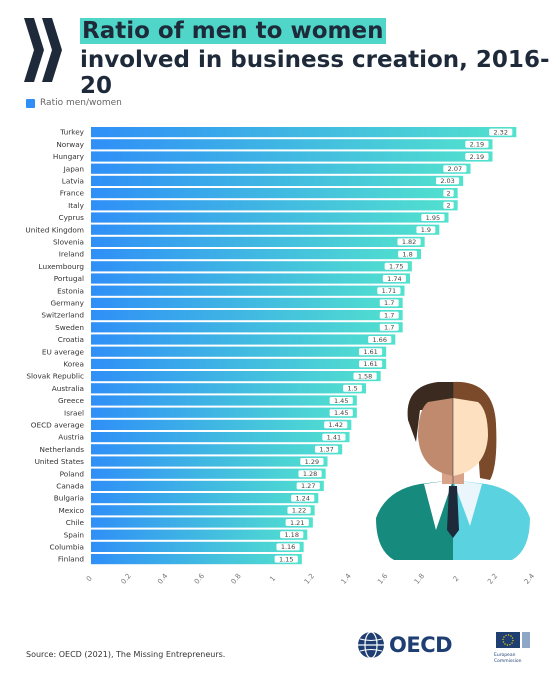 This screenshot has height=680, width=560. I want to click on value-label: 1.21, so click(297, 523).